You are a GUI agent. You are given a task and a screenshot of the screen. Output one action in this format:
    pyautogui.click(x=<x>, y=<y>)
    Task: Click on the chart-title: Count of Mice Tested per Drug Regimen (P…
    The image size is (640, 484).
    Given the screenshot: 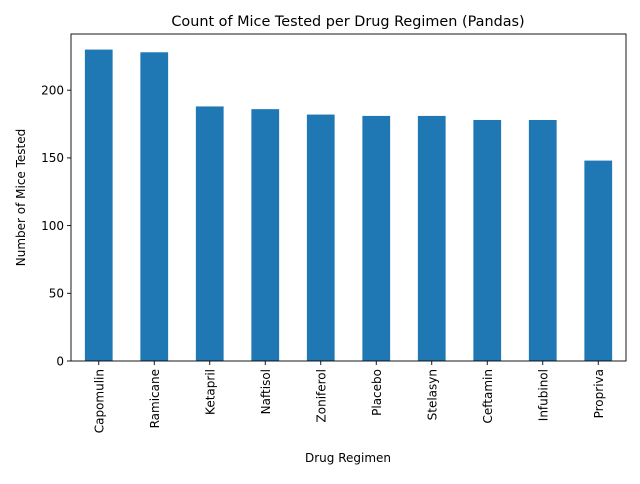 What is the action you would take?
    pyautogui.click(x=347, y=22)
    